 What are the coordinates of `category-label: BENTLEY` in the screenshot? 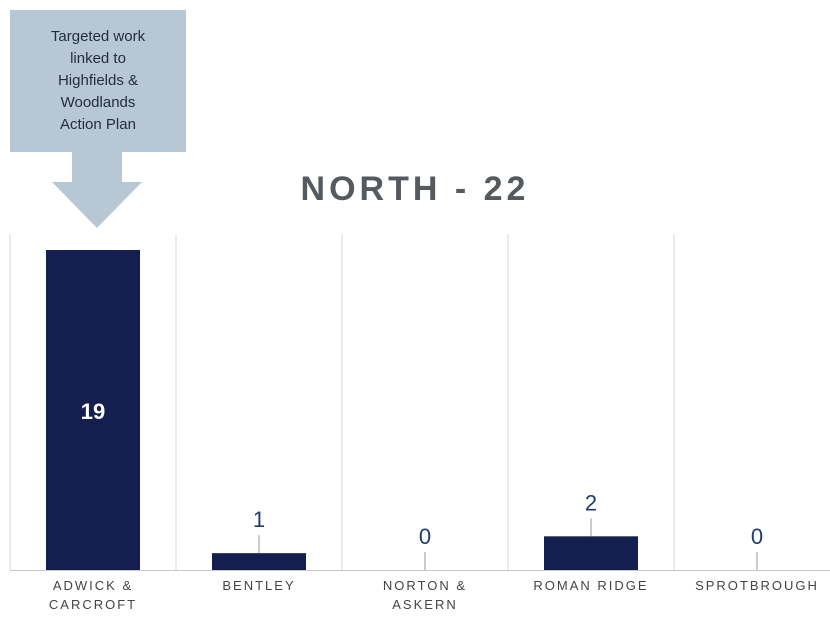 It's located at (258, 585).